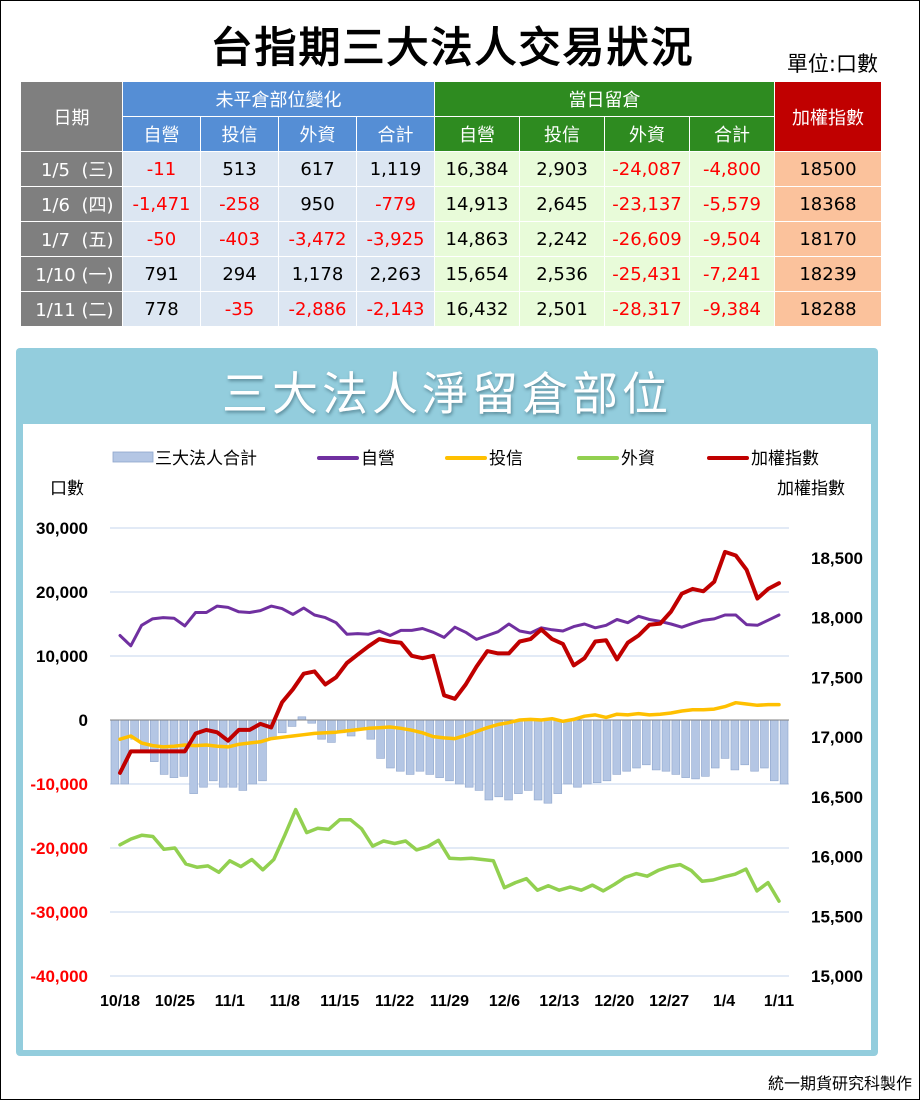 This screenshot has height=1100, width=920. Describe the element at coordinates (732, 134) in the screenshot. I see `sub-header-total: 合計` at that location.